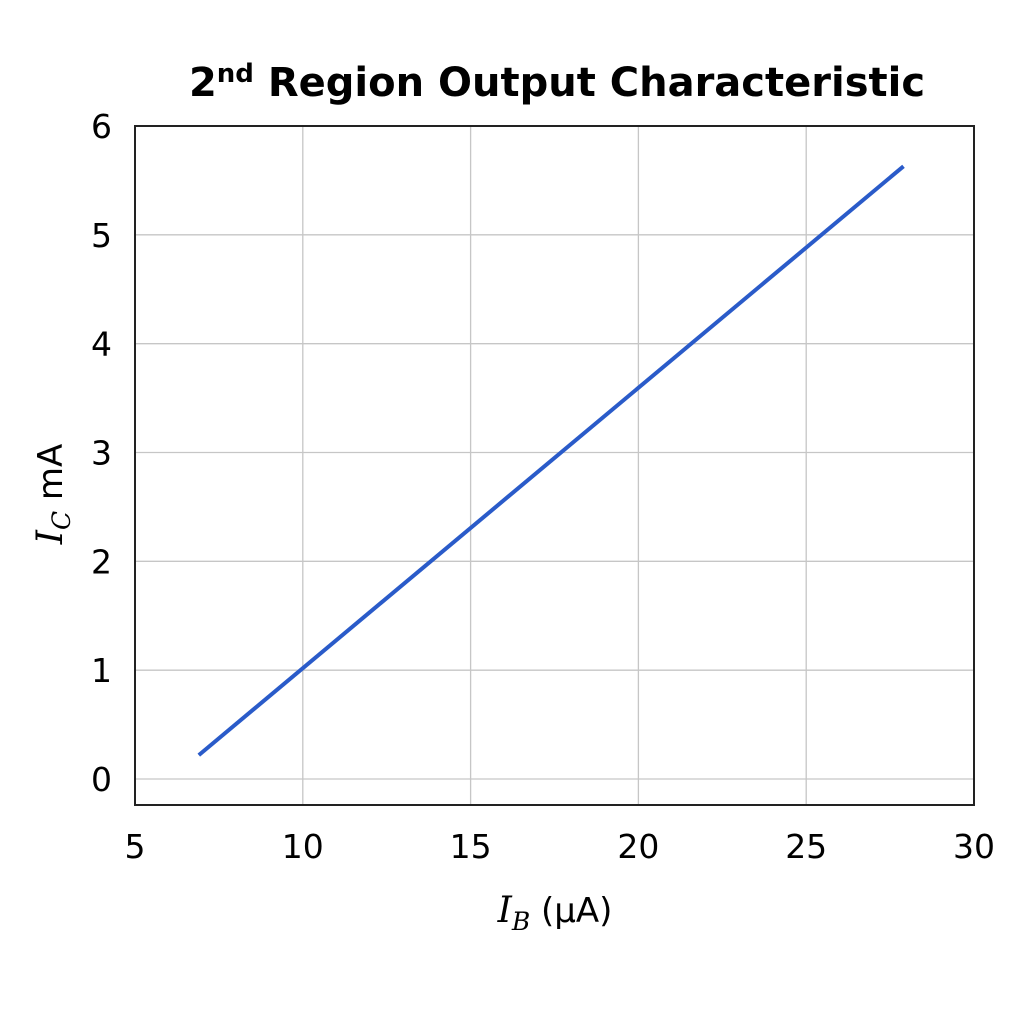 This screenshot has width=1024, height=1024. Describe the element at coordinates (806, 846) in the screenshot. I see `x-tick-label: 25` at that location.